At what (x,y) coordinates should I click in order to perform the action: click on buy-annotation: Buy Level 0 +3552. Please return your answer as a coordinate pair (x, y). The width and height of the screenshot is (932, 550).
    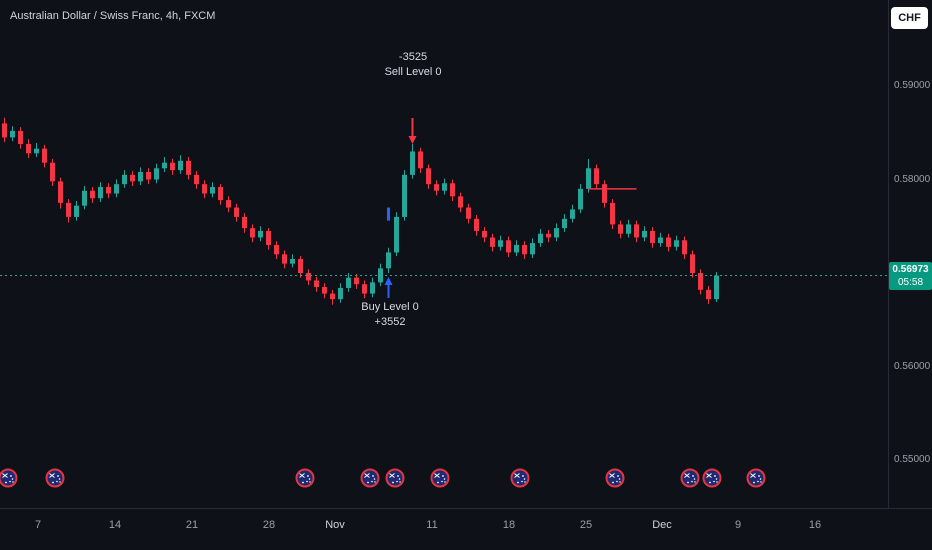
    Looking at the image, I should click on (390, 315).